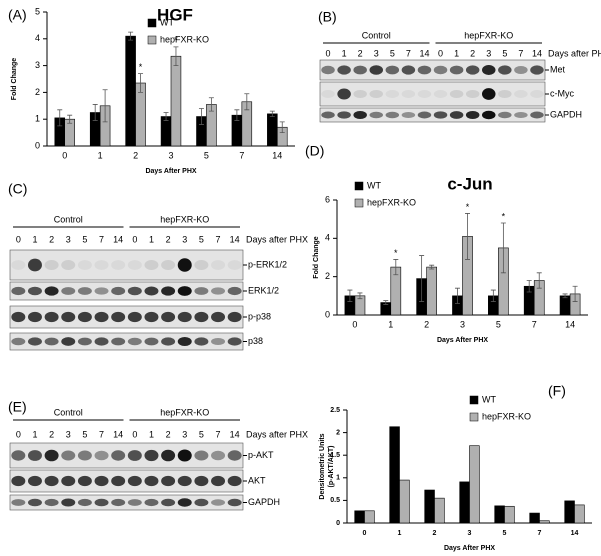  What do you see at coordinates (506, 416) in the screenshot?
I see `legend-label: hepFXR-KO` at bounding box center [506, 416].